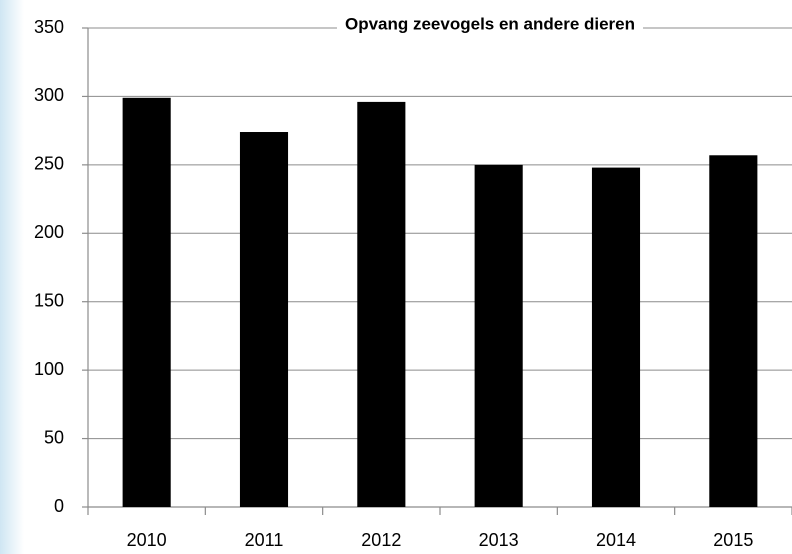  Describe the element at coordinates (49, 300) in the screenshot. I see `y-tick-label: 150` at that location.